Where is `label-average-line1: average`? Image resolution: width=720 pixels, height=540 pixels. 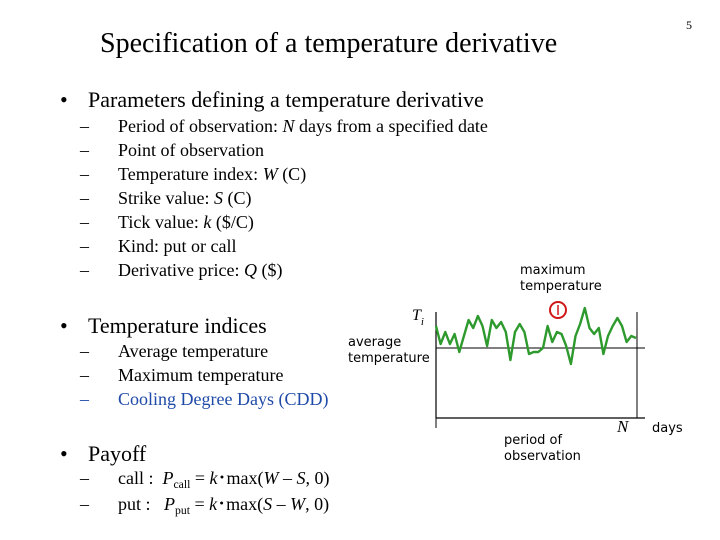
label-average-line1: average is located at coordinates (374, 342).